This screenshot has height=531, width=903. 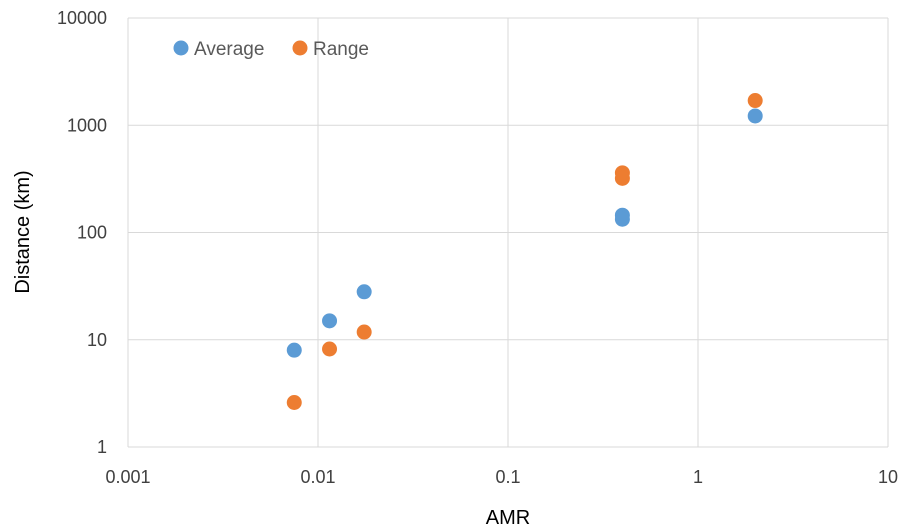 I want to click on y-axis-title: Distance (km), so click(x=23, y=231).